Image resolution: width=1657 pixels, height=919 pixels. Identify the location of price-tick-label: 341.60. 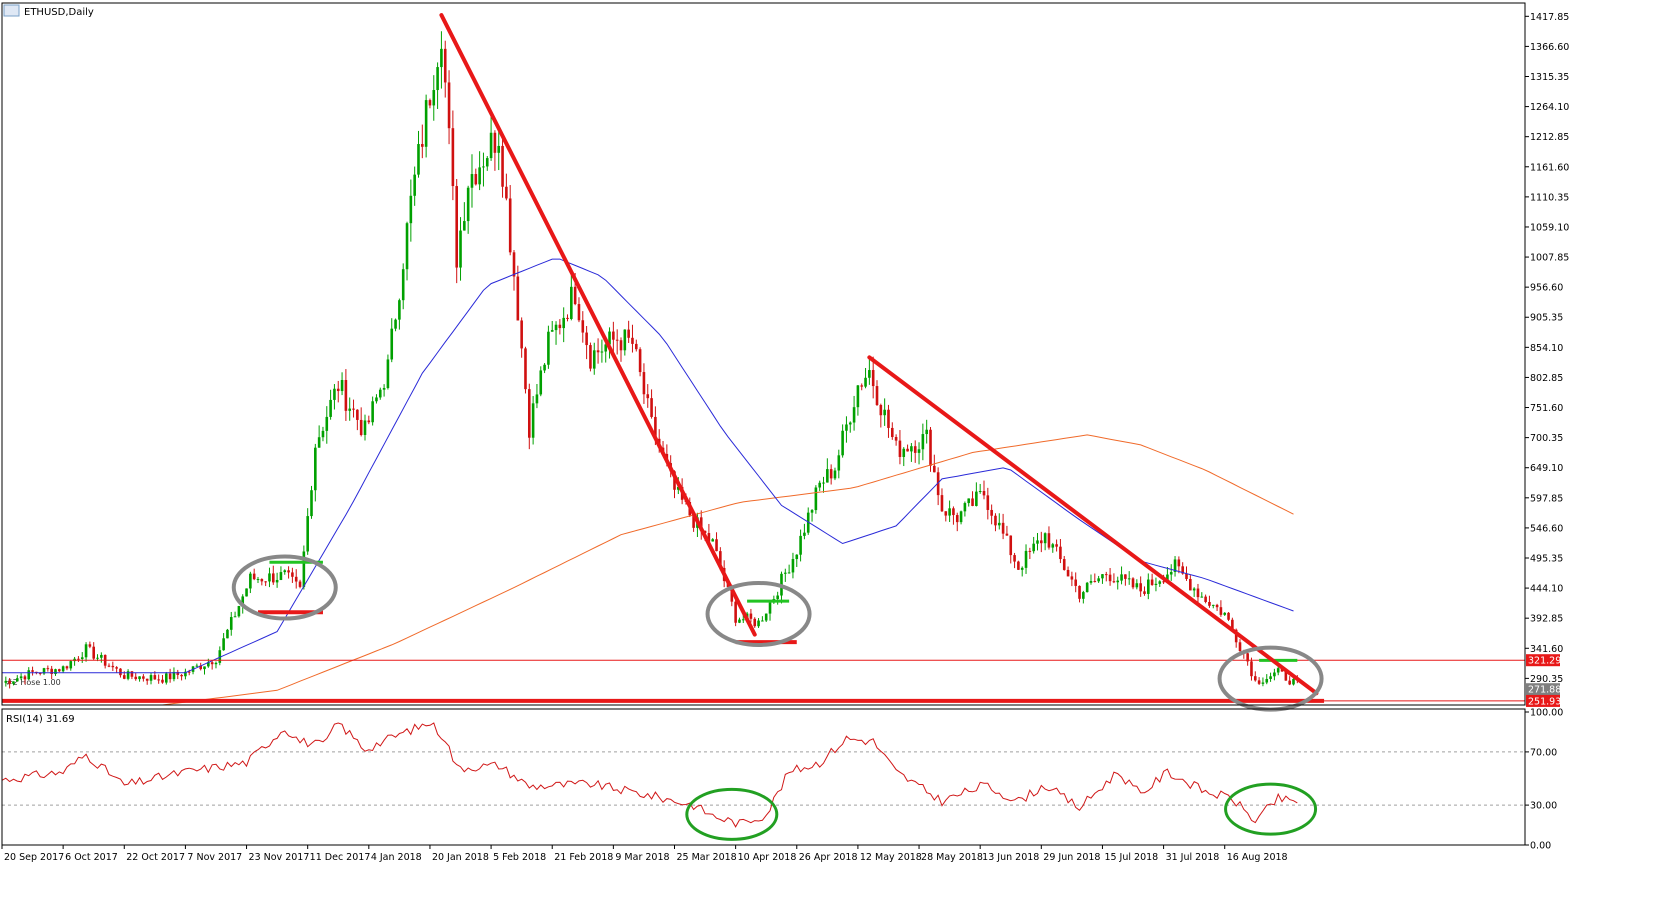
(1546, 649).